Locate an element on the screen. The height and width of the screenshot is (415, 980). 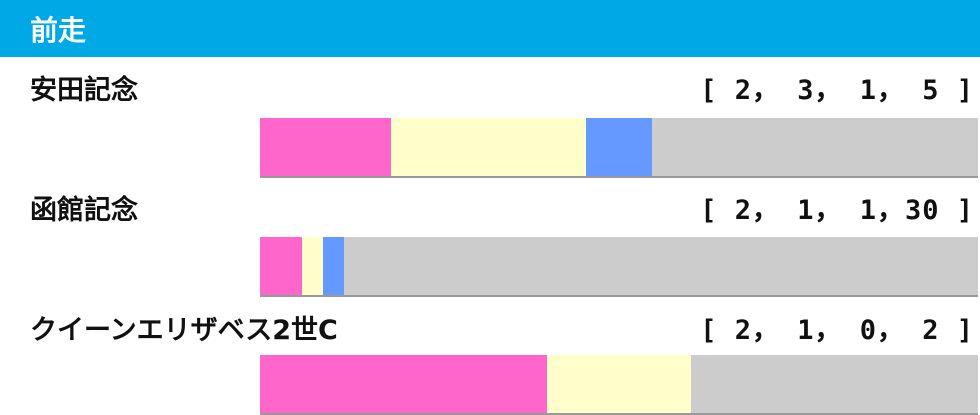
section-title: 前走 is located at coordinates (58, 30).